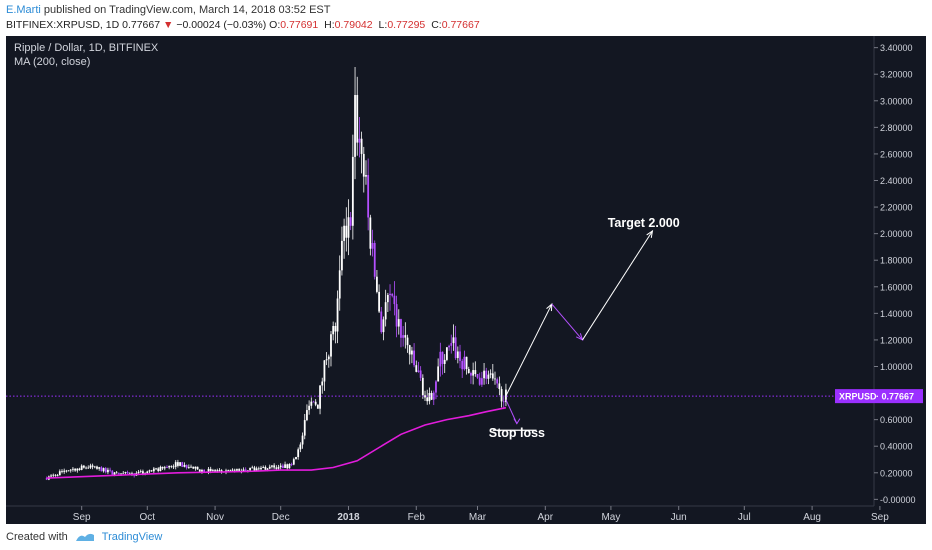 This screenshot has height=550, width=932. Describe the element at coordinates (23, 10) in the screenshot. I see `author-link: E.Marti` at that location.